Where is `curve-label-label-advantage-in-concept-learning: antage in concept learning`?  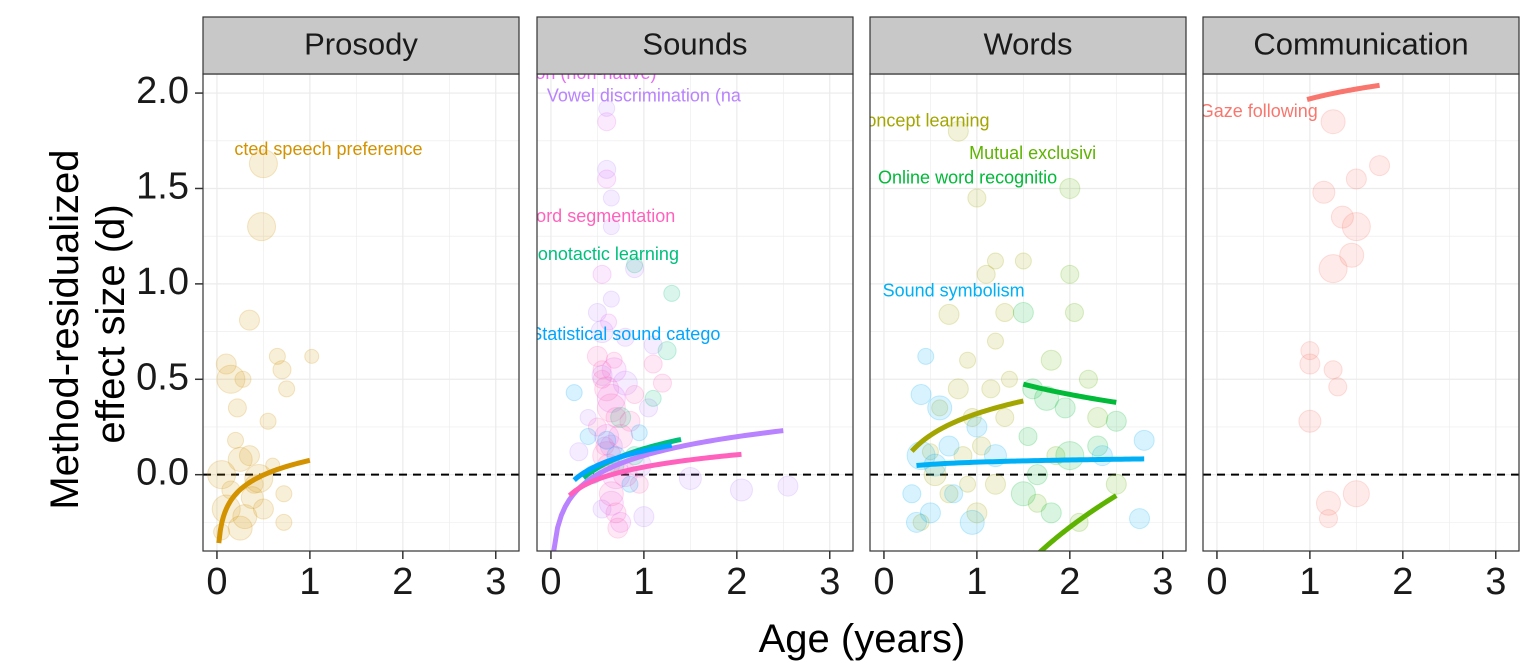 curve-label-label-advantage-in-concept-learning: antage in concept learning is located at coordinates (883, 120).